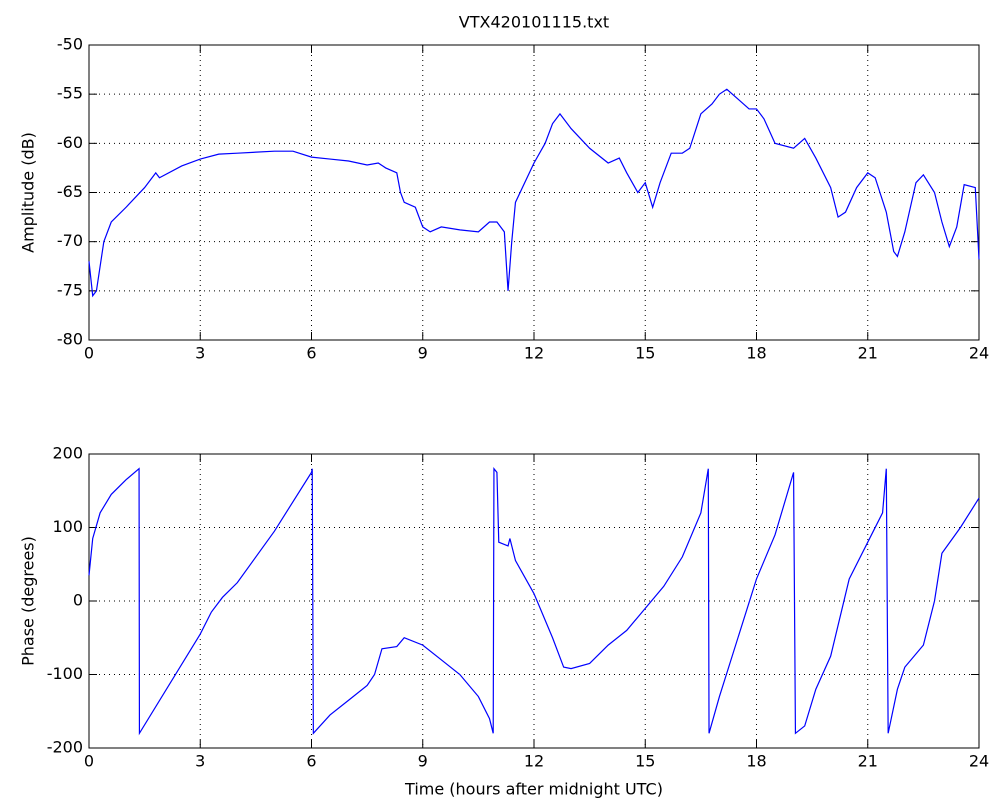 This screenshot has height=806, width=998. What do you see at coordinates (70, 44) in the screenshot?
I see `y-tick-label: -50` at bounding box center [70, 44].